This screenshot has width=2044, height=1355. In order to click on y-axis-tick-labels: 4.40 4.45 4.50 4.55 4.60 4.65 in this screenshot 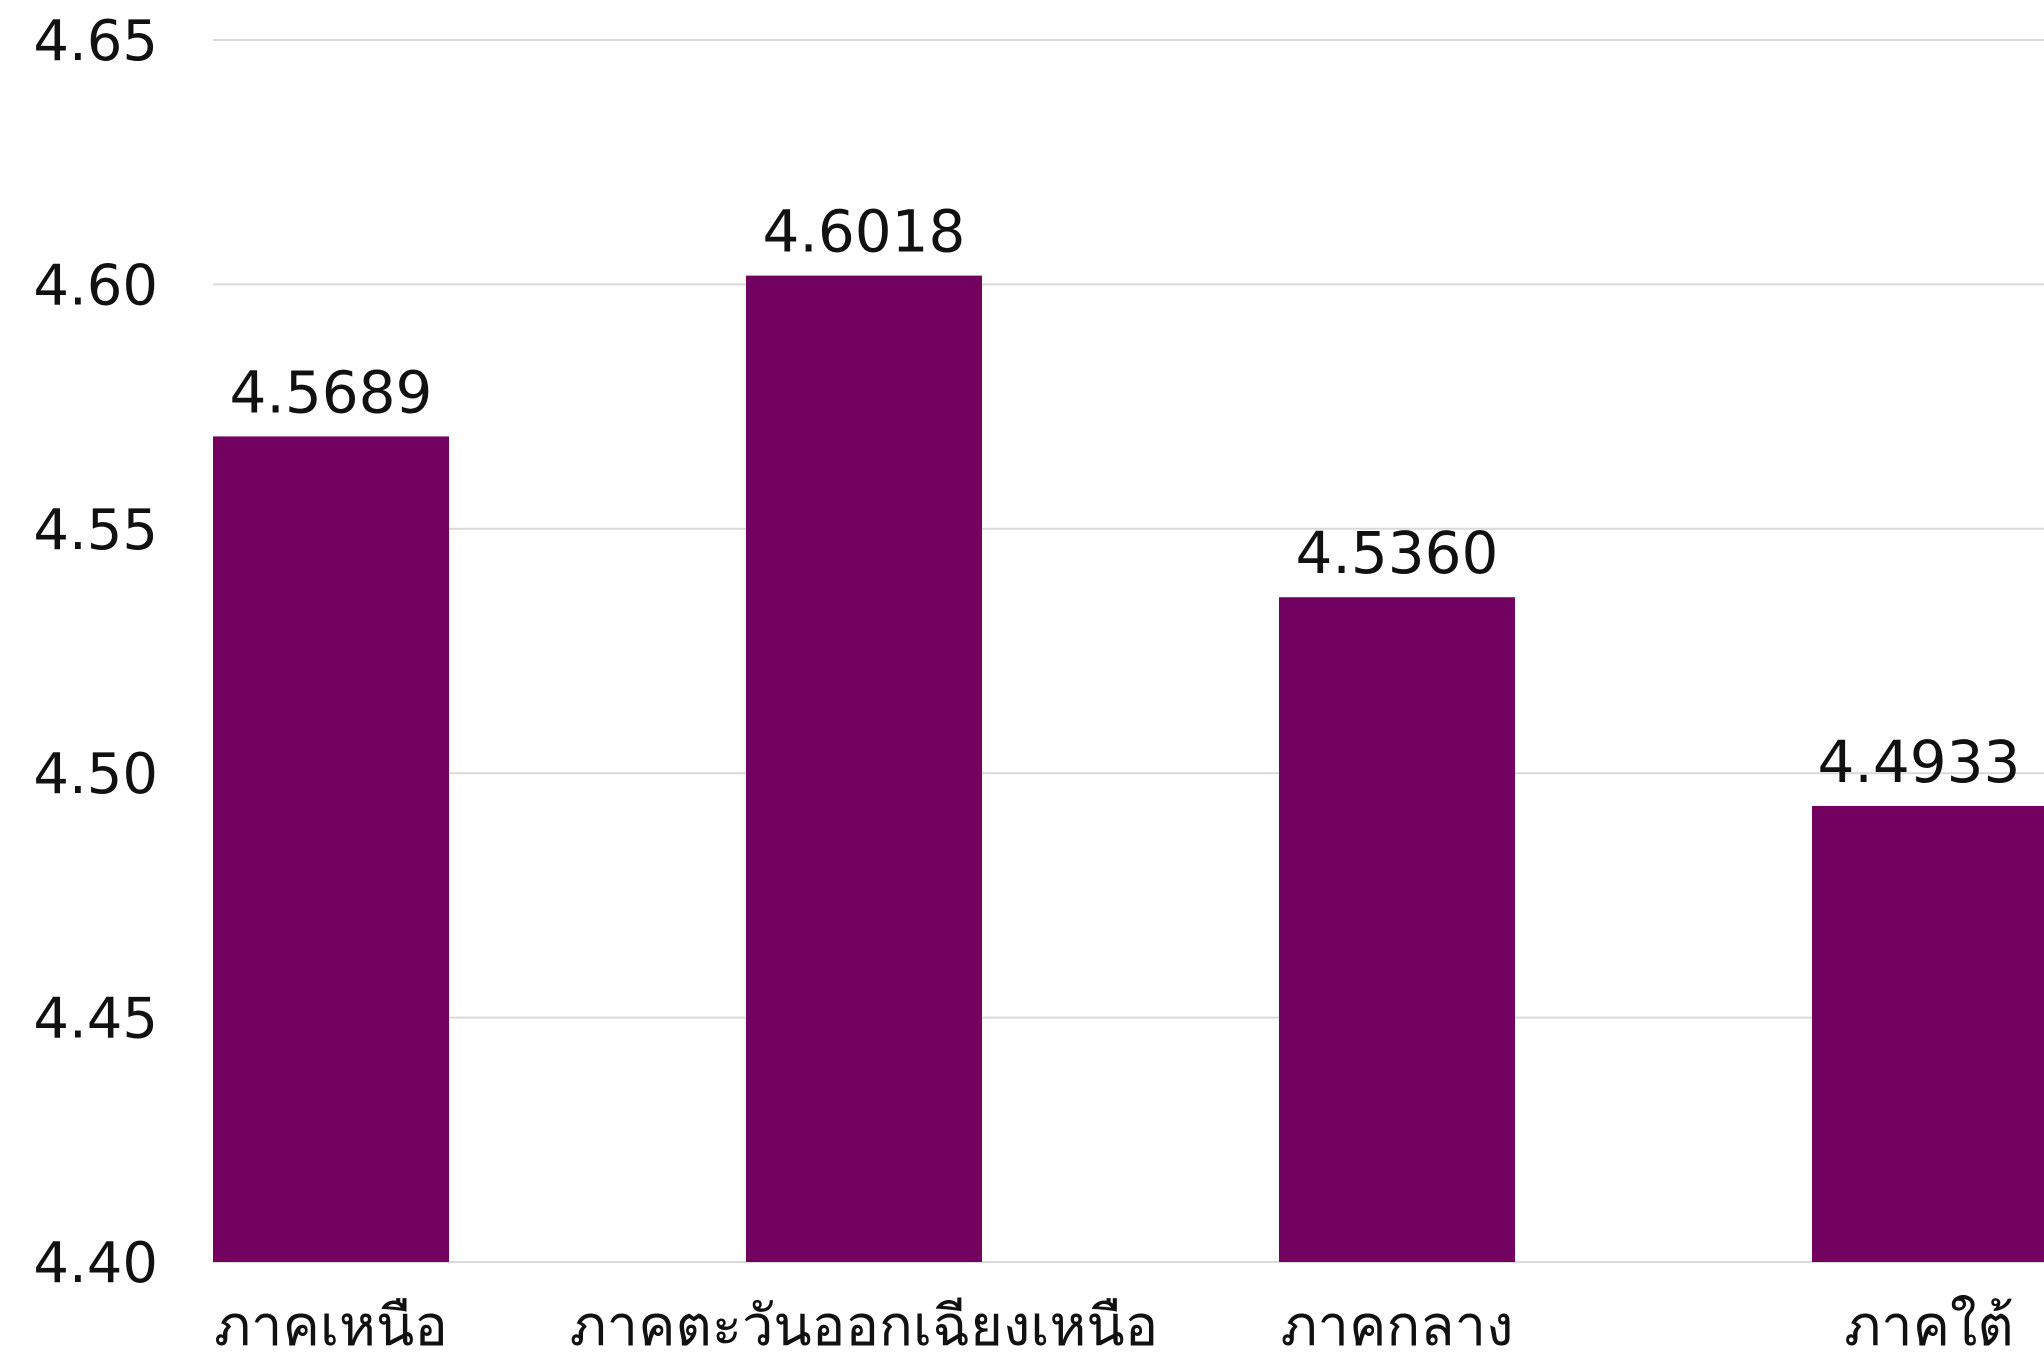, I will do `click(95, 652)`.